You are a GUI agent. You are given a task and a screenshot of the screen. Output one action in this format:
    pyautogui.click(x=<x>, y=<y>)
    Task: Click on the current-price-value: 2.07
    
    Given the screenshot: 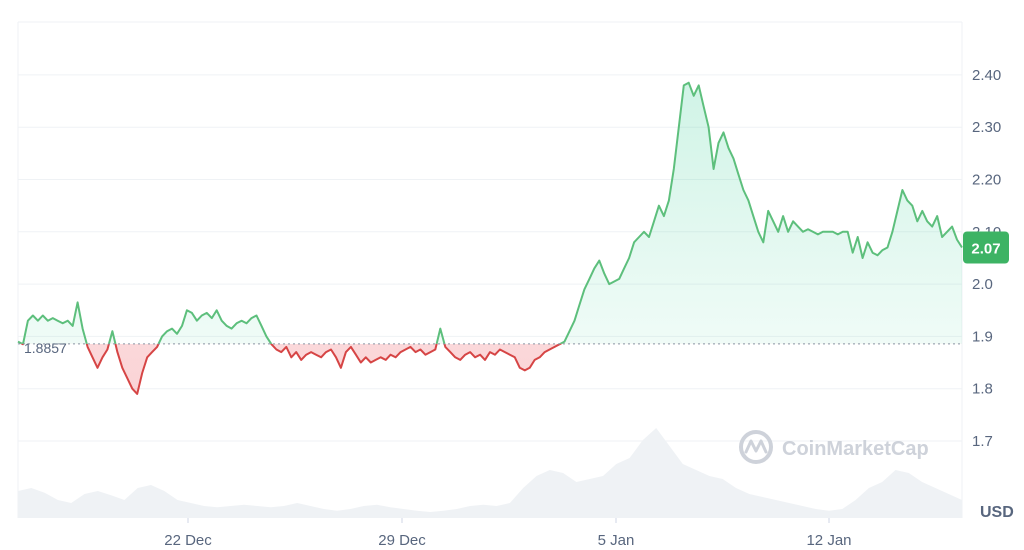 What is the action you would take?
    pyautogui.click(x=985, y=248)
    